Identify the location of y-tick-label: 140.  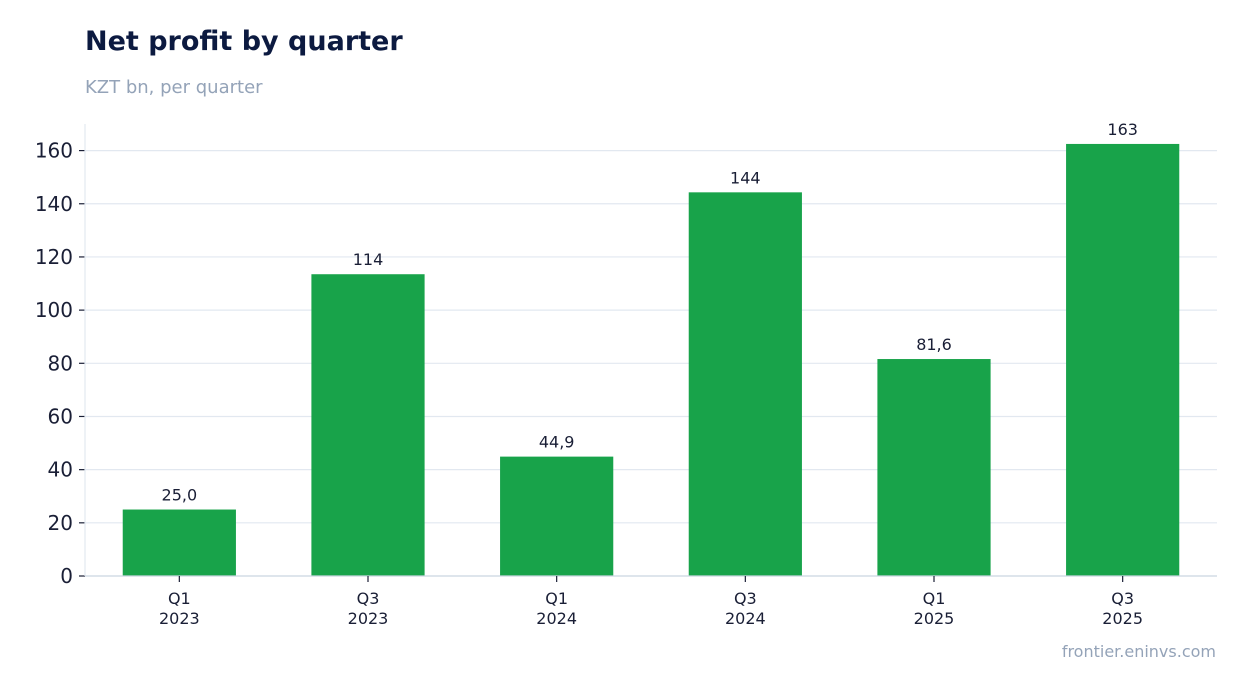
(54, 204).